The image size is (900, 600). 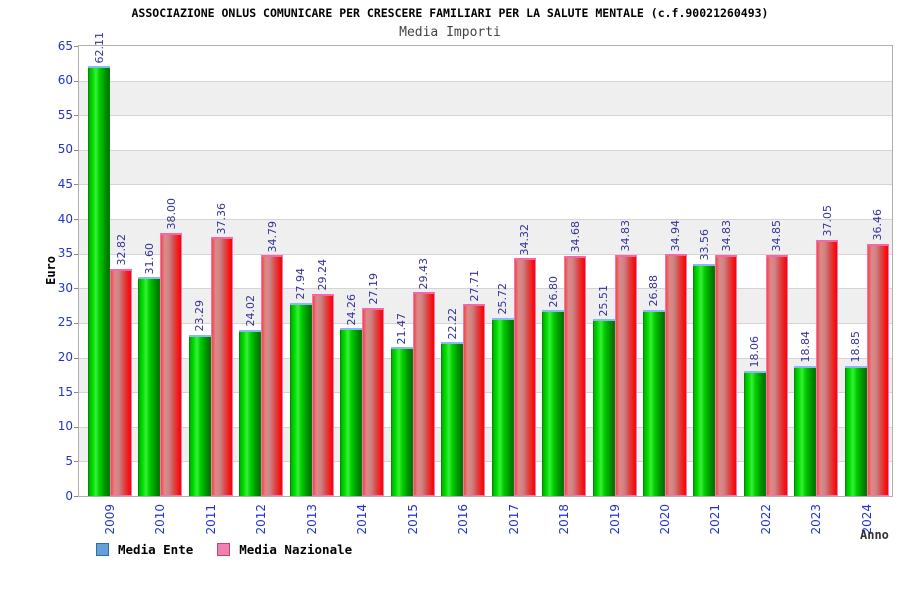 I want to click on value-label-media-nazionale-2016: 27.71, so click(x=474, y=285).